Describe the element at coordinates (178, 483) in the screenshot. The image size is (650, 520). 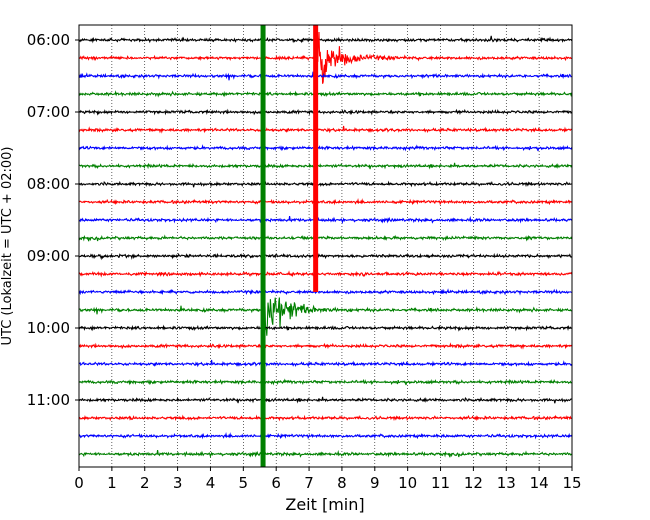
I see `x-tick-label: 3` at that location.